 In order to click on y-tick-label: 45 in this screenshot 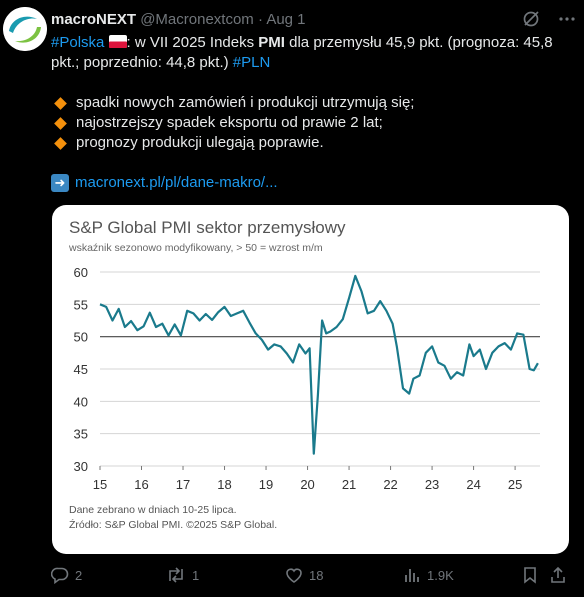, I will do `click(81, 369)`.